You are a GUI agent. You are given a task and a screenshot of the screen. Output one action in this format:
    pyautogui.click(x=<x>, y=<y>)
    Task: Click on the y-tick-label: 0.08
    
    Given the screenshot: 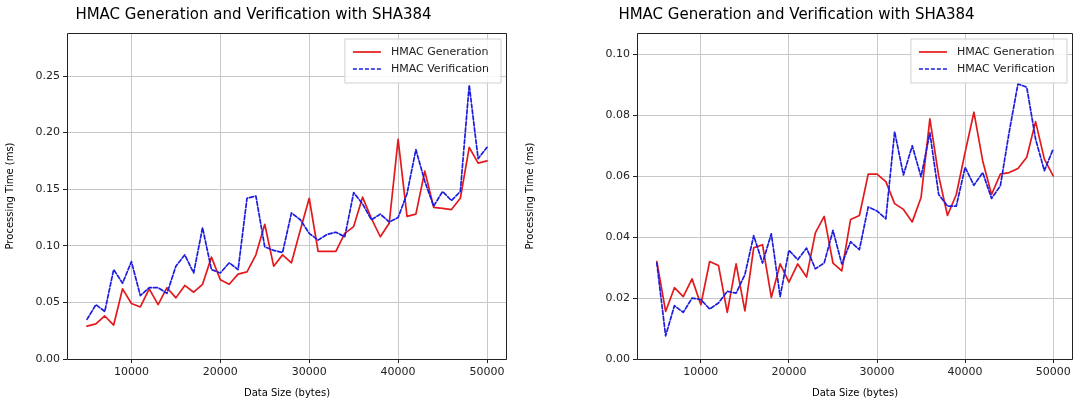 What is the action you would take?
    pyautogui.click(x=617, y=115)
    